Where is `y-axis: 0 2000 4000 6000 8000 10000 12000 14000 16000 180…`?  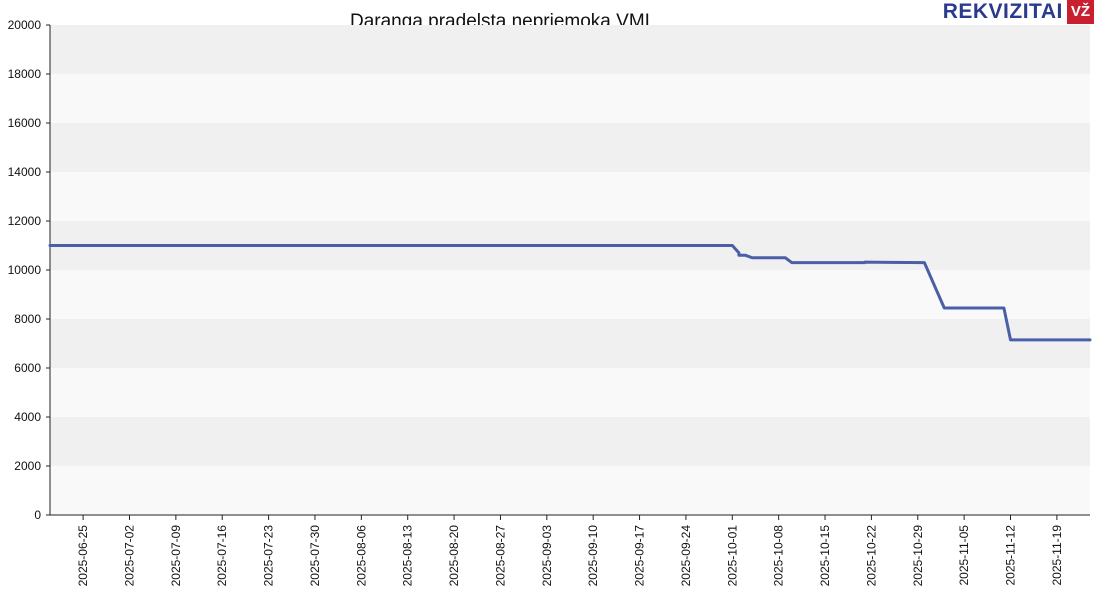 y-axis: 0 2000 4000 6000 8000 10000 12000 14000 16000 180… is located at coordinates (29, 270).